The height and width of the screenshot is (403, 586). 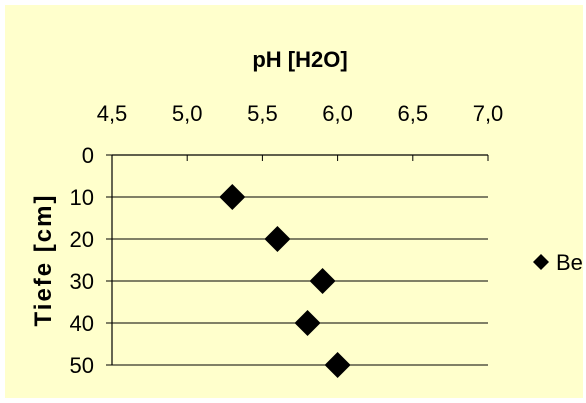 What do you see at coordinates (82, 281) in the screenshot?
I see `y-tick-label: 30` at bounding box center [82, 281].